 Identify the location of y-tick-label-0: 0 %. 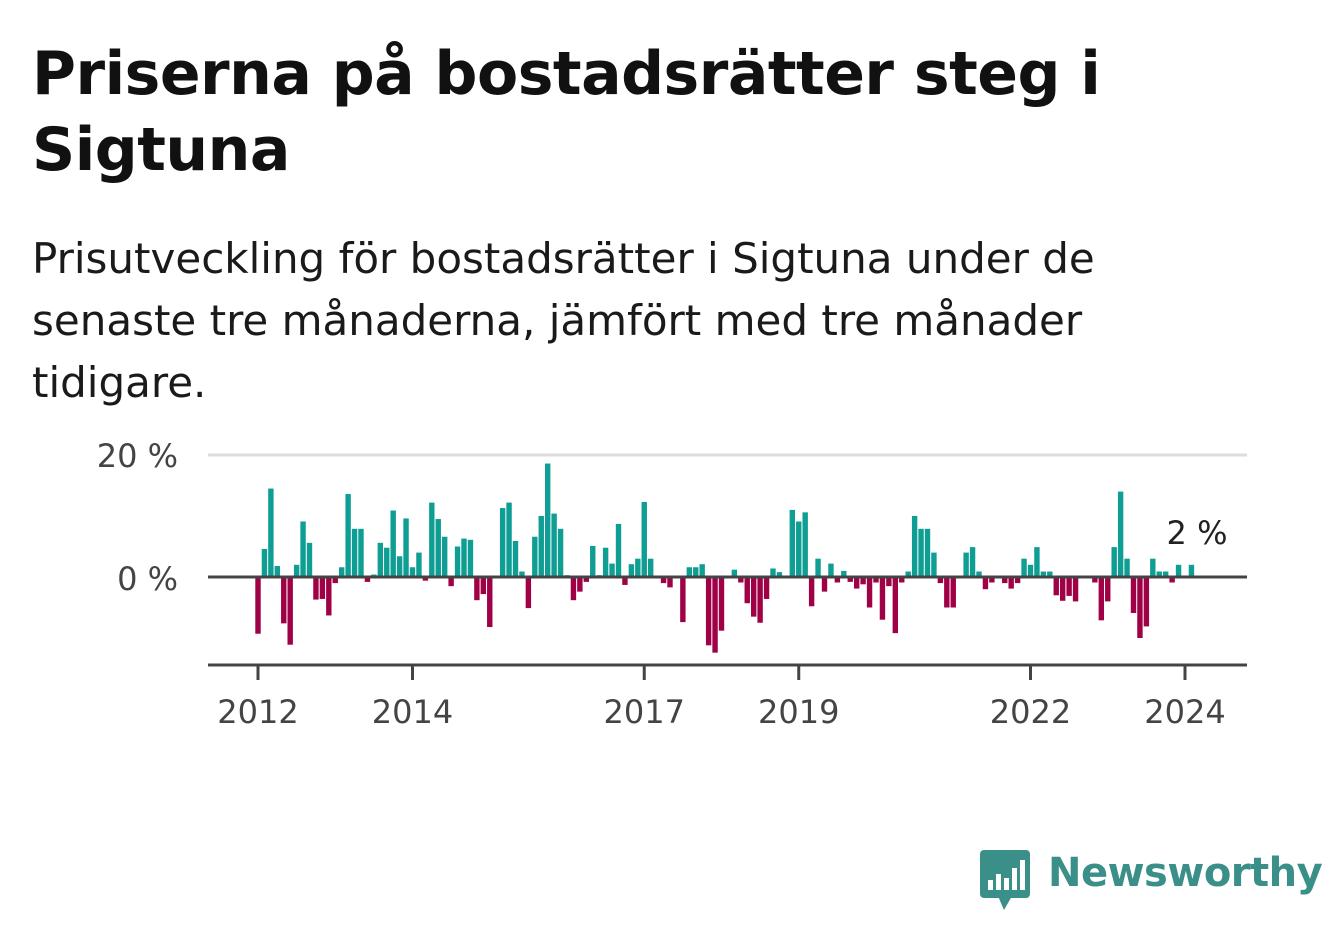
(147, 579).